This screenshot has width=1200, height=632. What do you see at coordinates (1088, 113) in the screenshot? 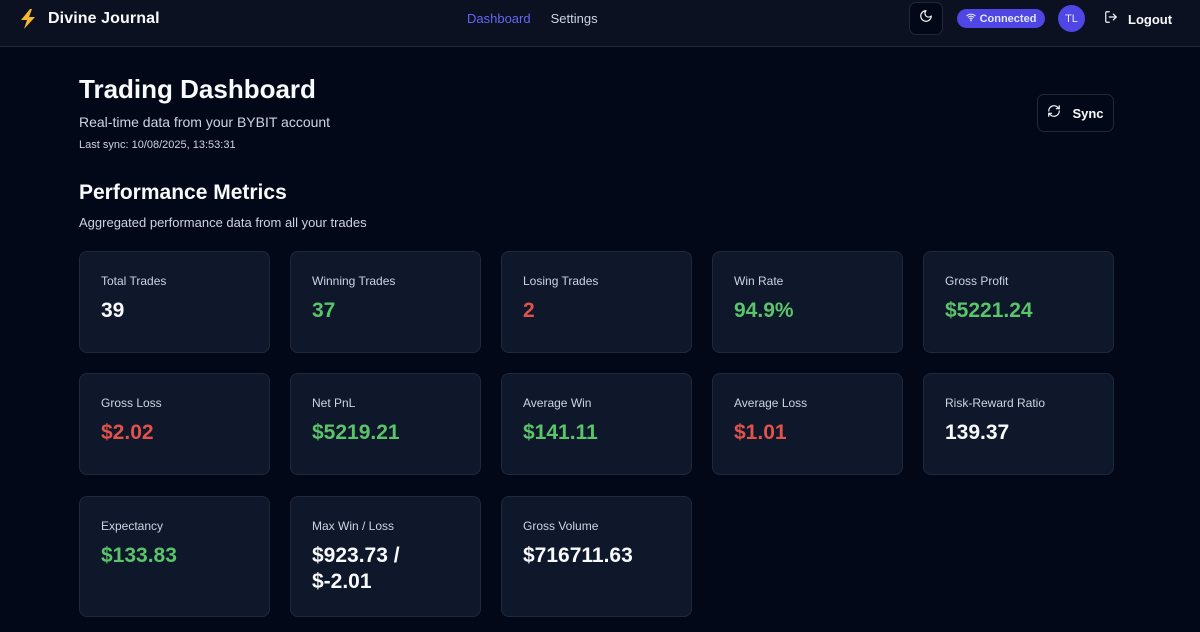
I see `sync-label: Sync` at bounding box center [1088, 113].